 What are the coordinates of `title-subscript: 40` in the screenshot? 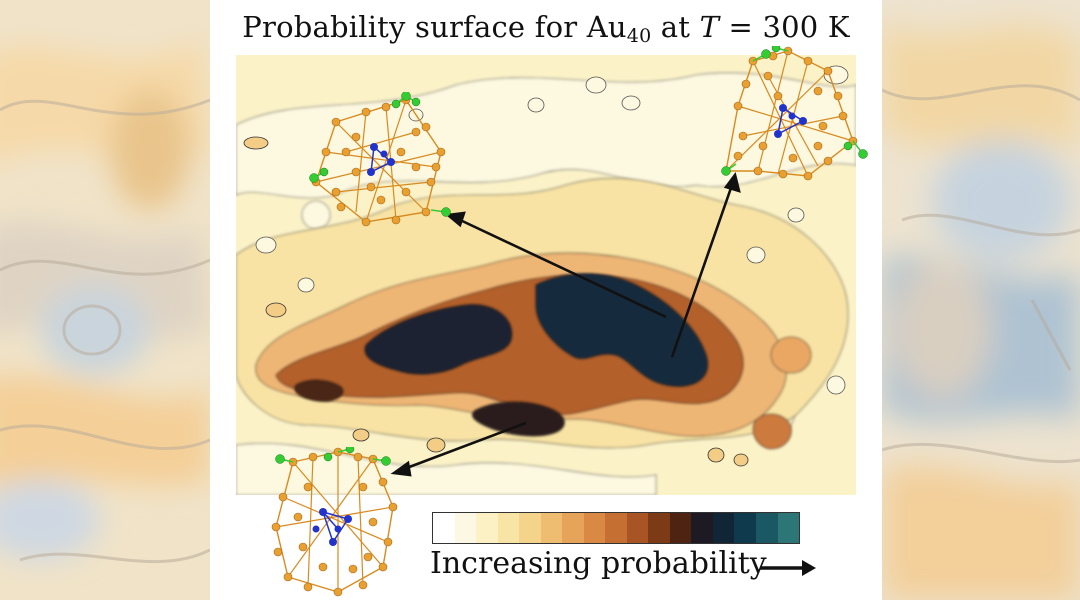 It's located at (639, 36).